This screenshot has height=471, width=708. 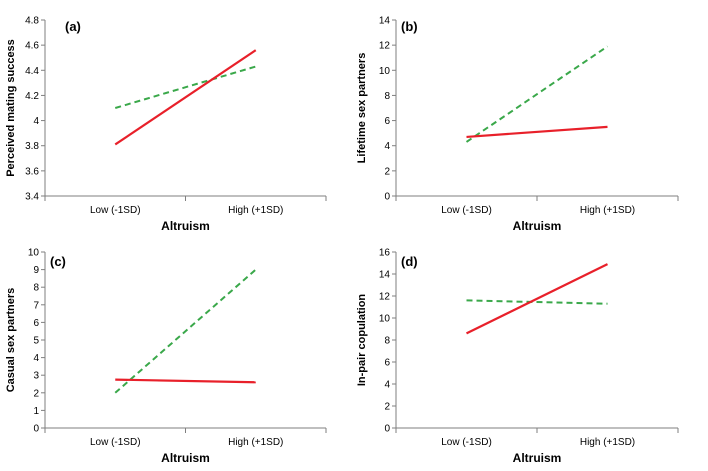 I want to click on panel-label: (b), so click(x=409, y=26).